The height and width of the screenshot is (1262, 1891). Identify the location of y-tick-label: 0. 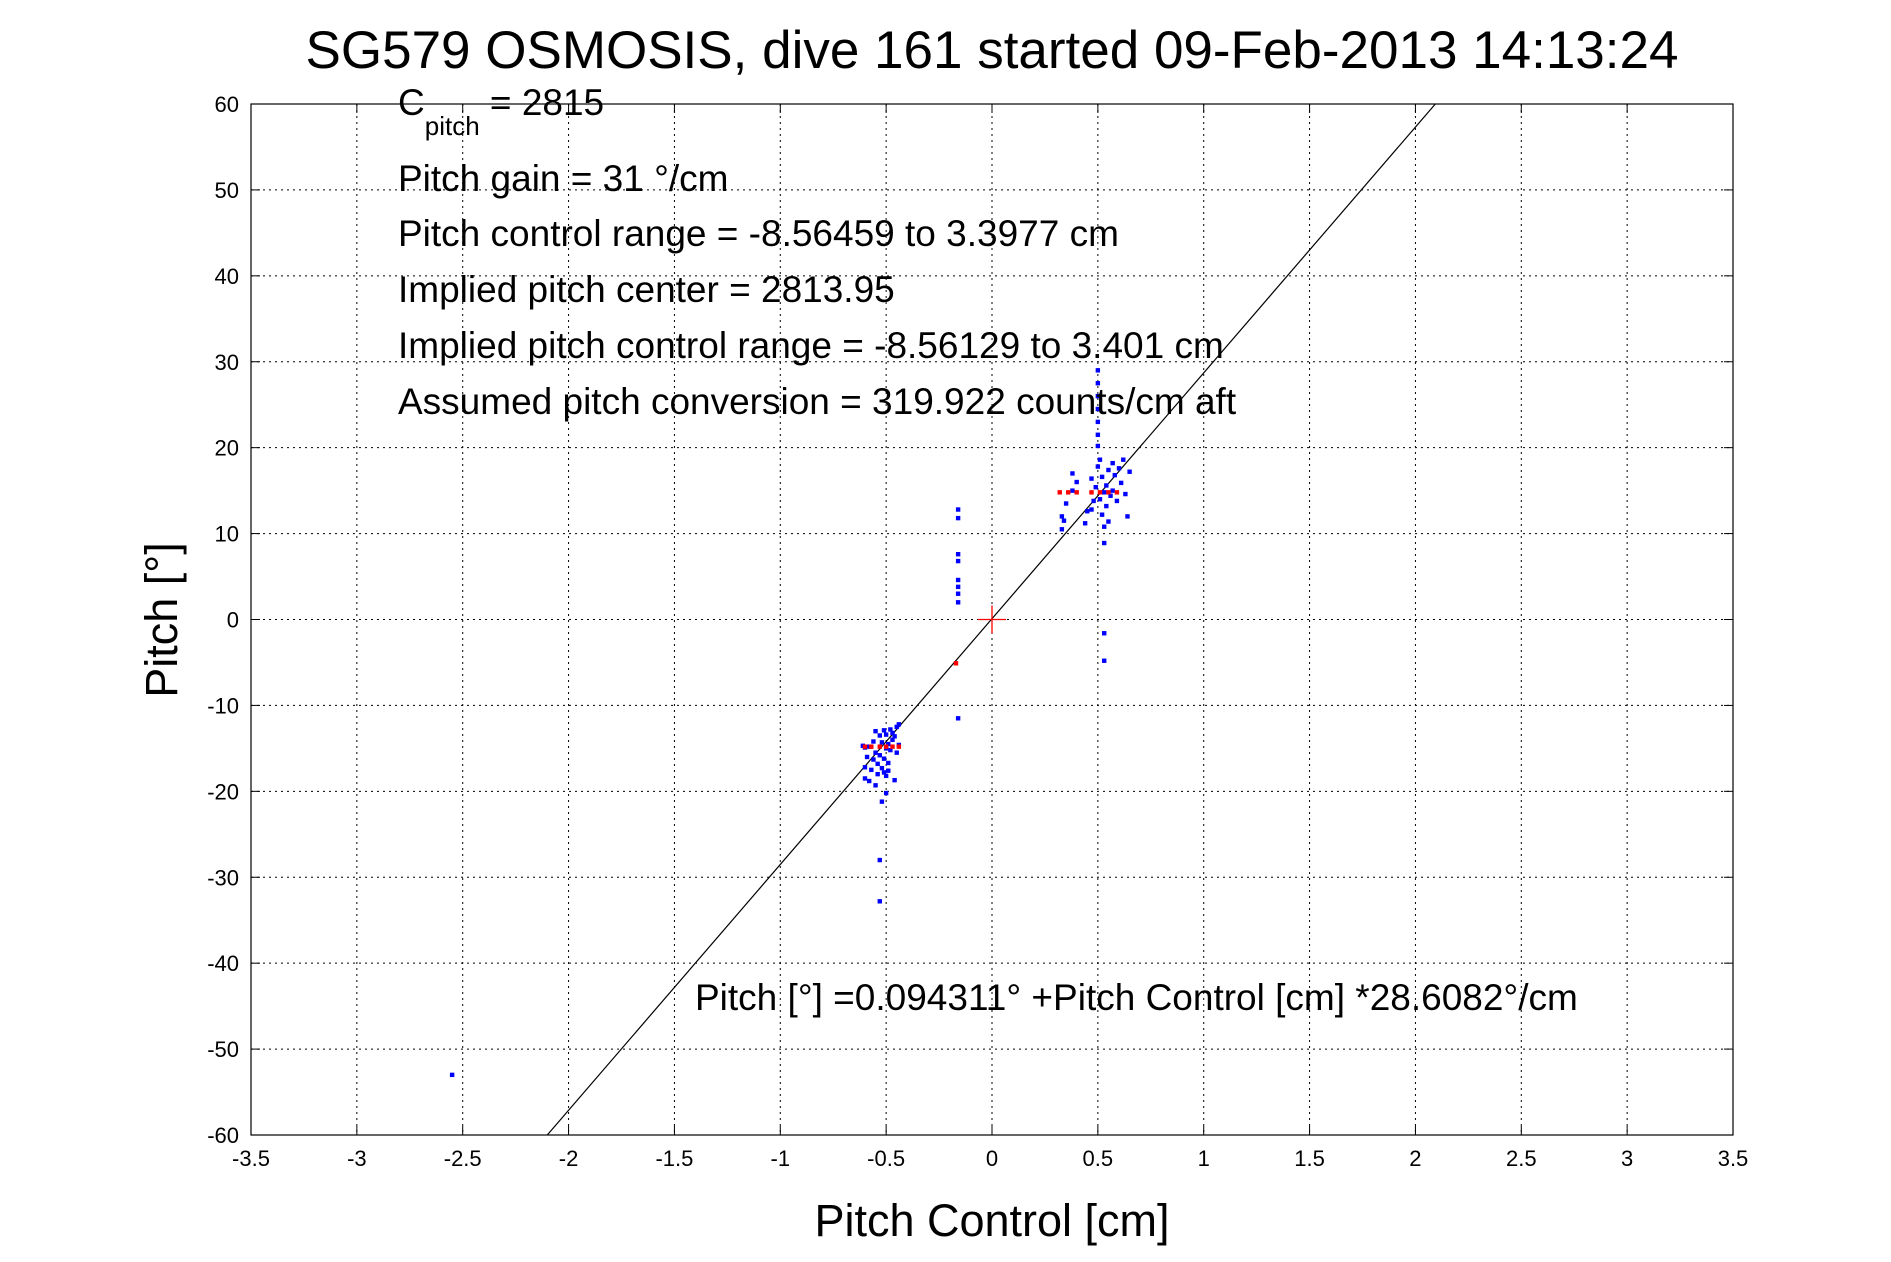
(233, 620).